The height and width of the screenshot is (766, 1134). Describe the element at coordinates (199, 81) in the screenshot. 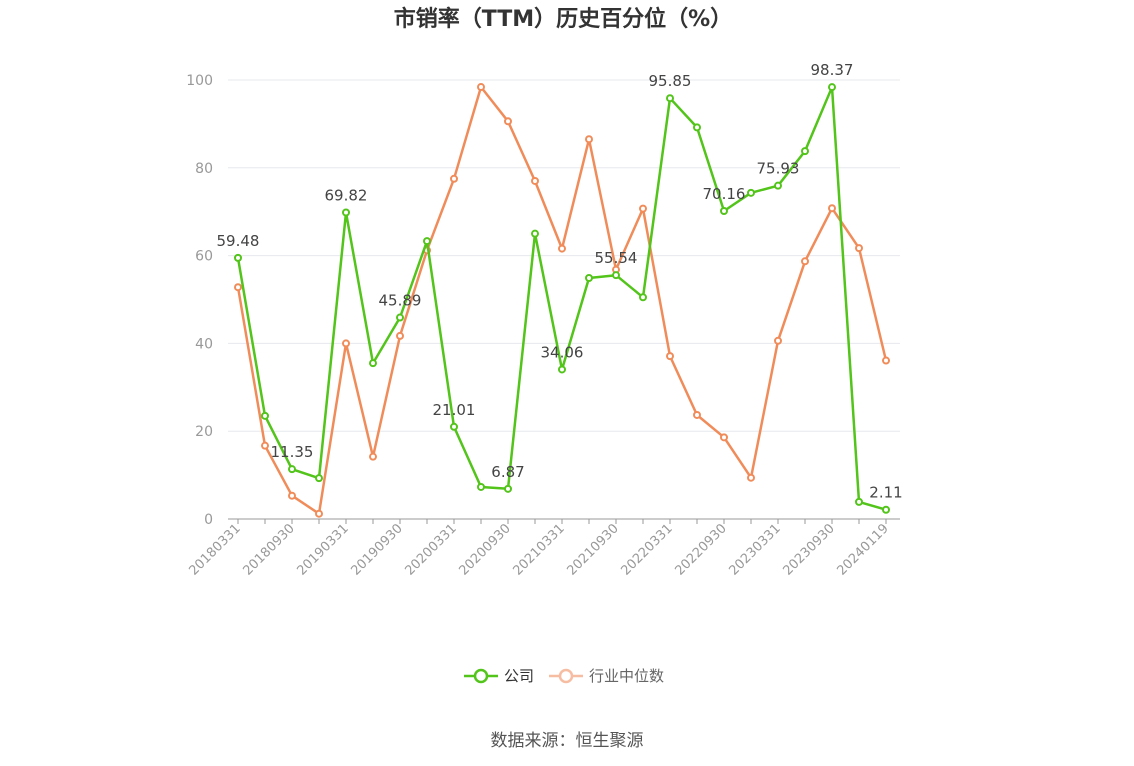

I see `y-tick-label: 100` at that location.